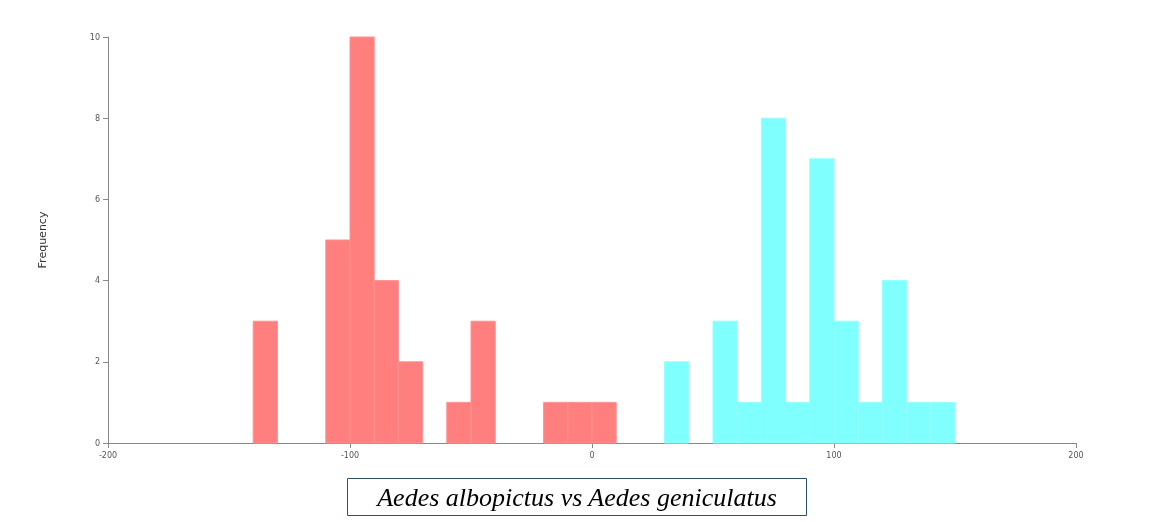  I want to click on y-tick-label: 0, so click(97, 443).